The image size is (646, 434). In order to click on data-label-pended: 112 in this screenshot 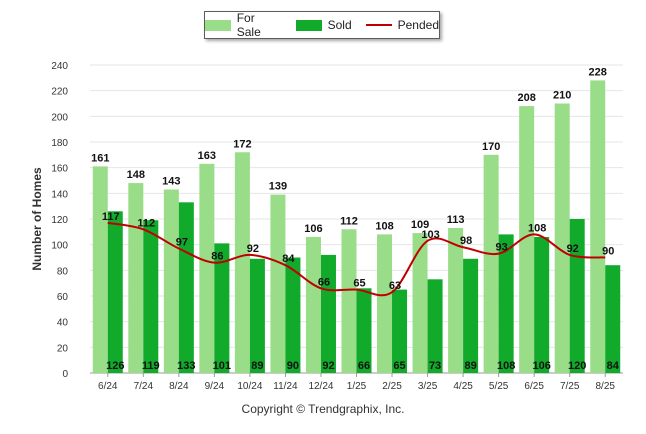, I will do `click(146, 223)`.